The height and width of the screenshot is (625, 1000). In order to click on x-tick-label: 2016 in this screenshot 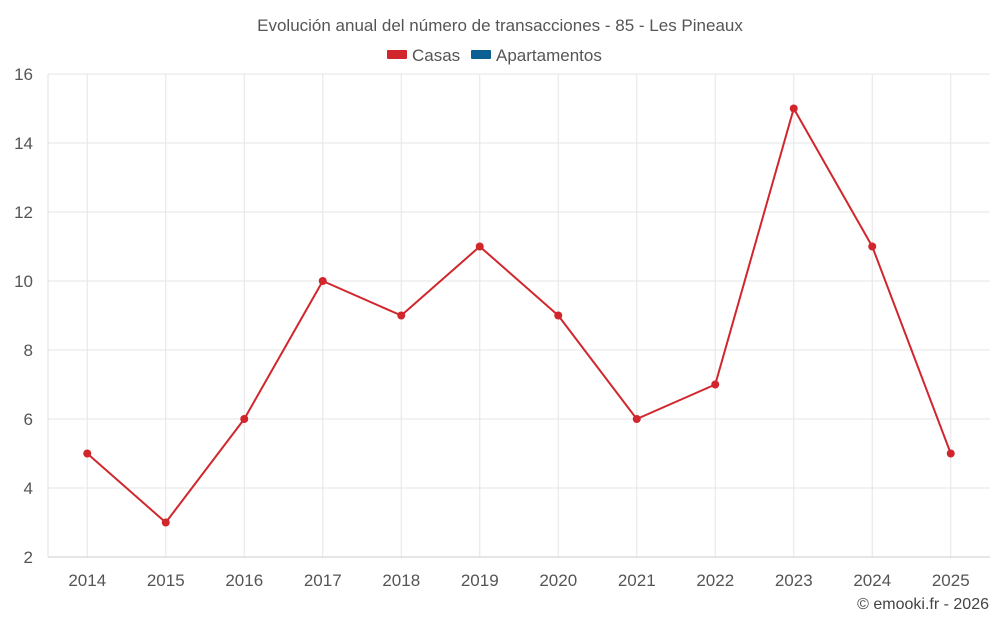, I will do `click(244, 580)`.